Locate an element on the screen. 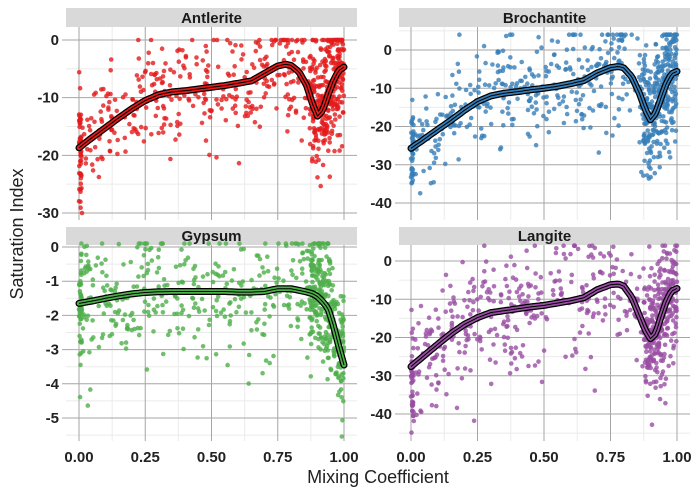 This screenshot has height=496, width=699. y-tick-label: -10 is located at coordinates (381, 299).